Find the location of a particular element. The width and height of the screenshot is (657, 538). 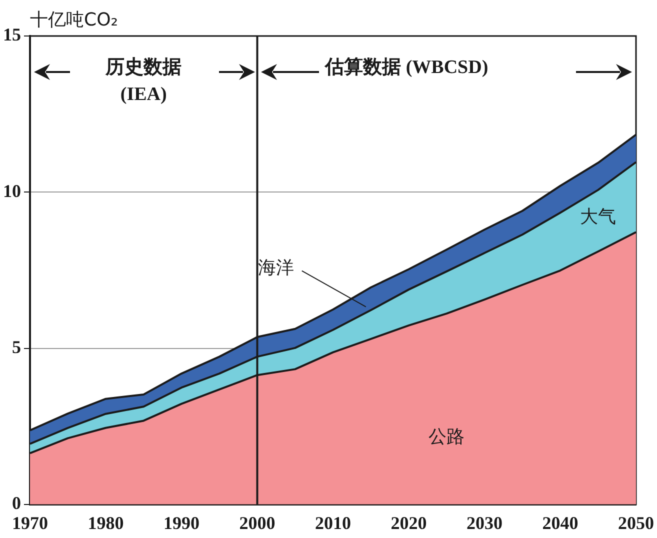

x-tick-label: 2020 is located at coordinates (408, 522).